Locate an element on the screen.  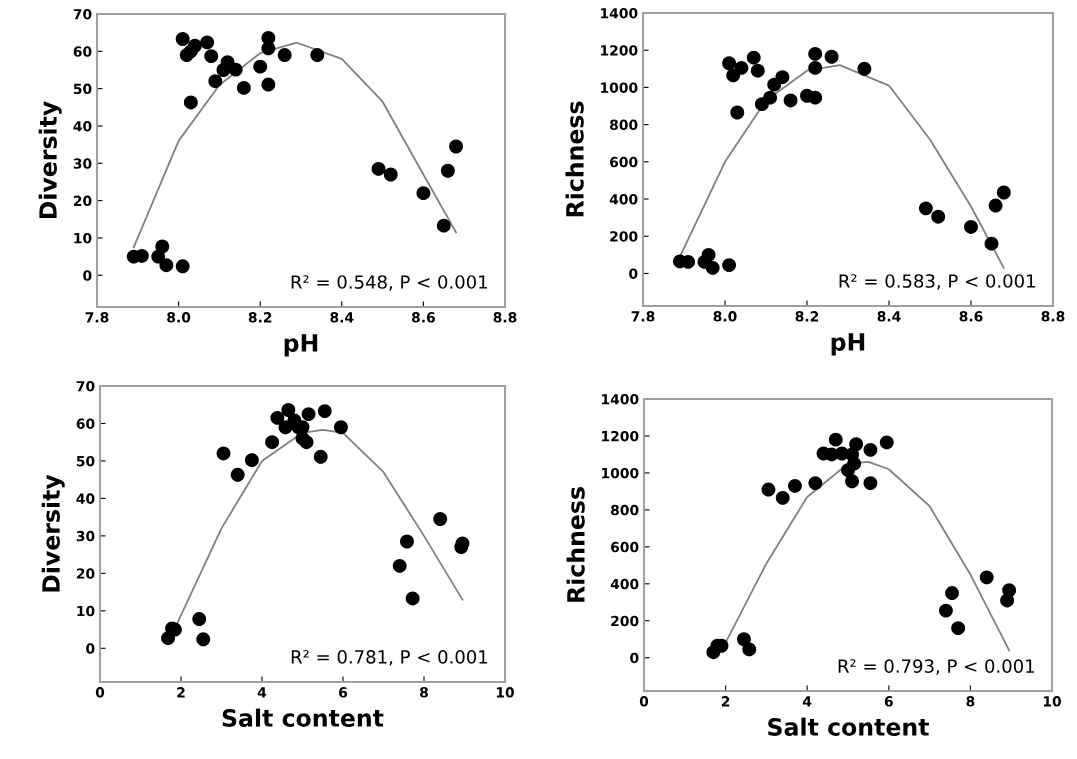
y-tick-label: 200 is located at coordinates (624, 236).